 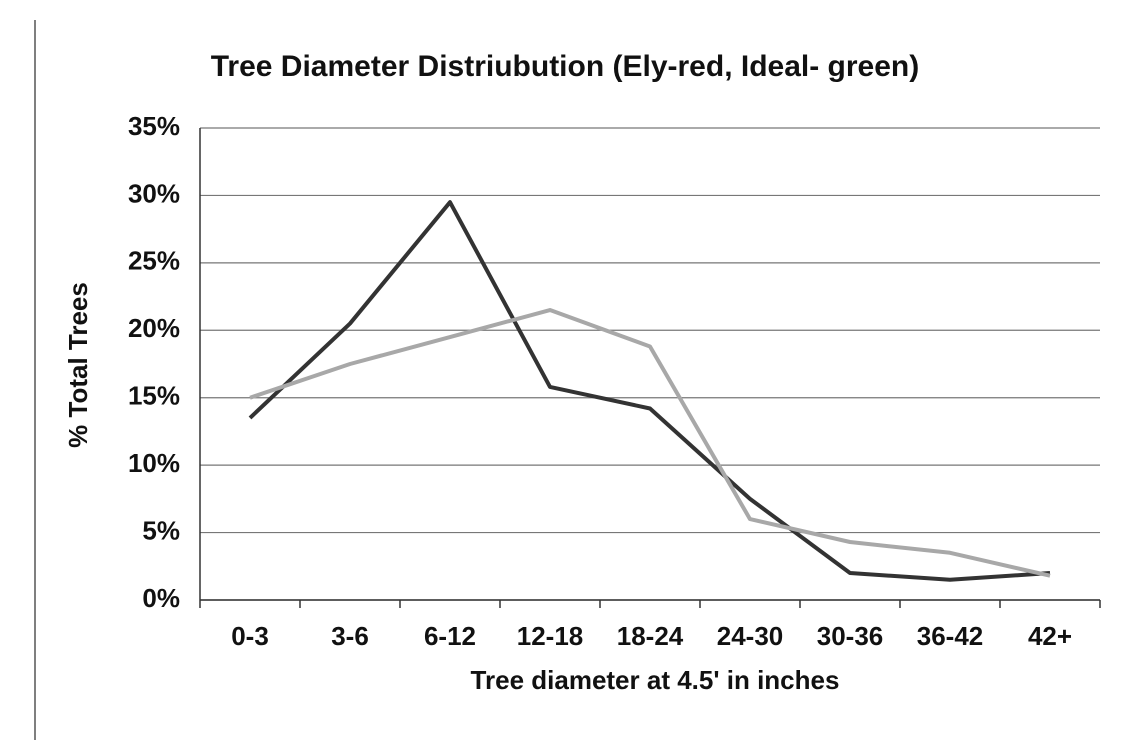 What do you see at coordinates (550, 636) in the screenshot?
I see `x-tick-label: 12-18` at bounding box center [550, 636].